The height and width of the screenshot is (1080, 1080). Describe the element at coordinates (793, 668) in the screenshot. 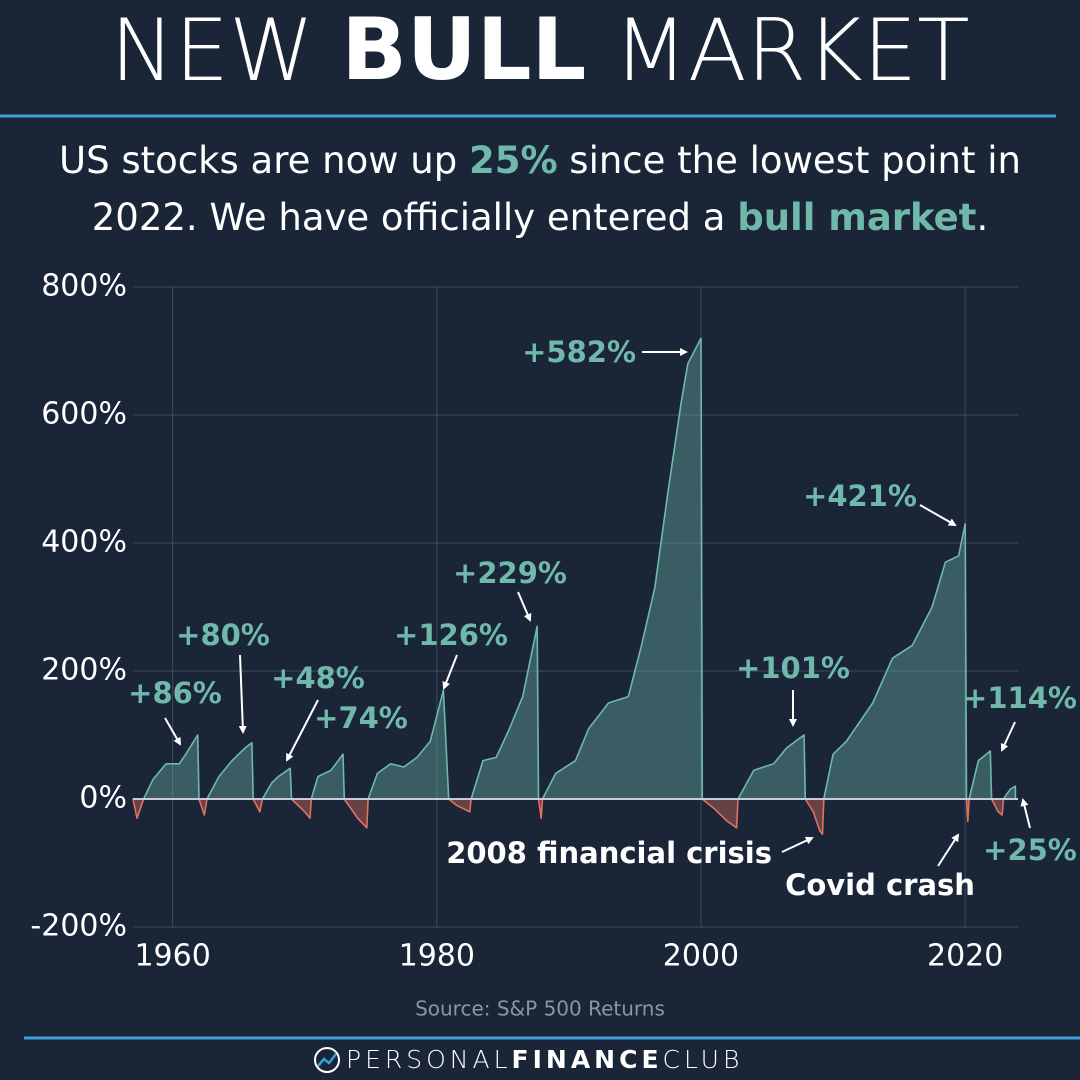

I see `annotation: +101%` at that location.